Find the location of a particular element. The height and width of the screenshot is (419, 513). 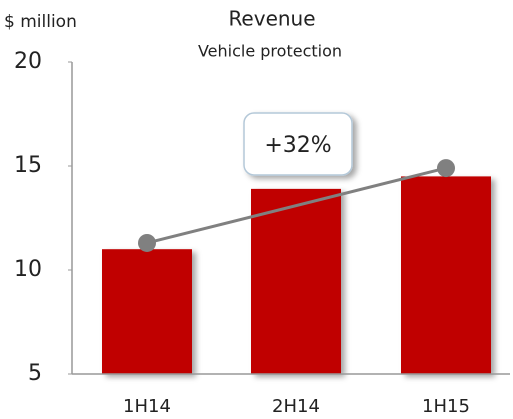

annotation-box is located at coordinates (298, 144).